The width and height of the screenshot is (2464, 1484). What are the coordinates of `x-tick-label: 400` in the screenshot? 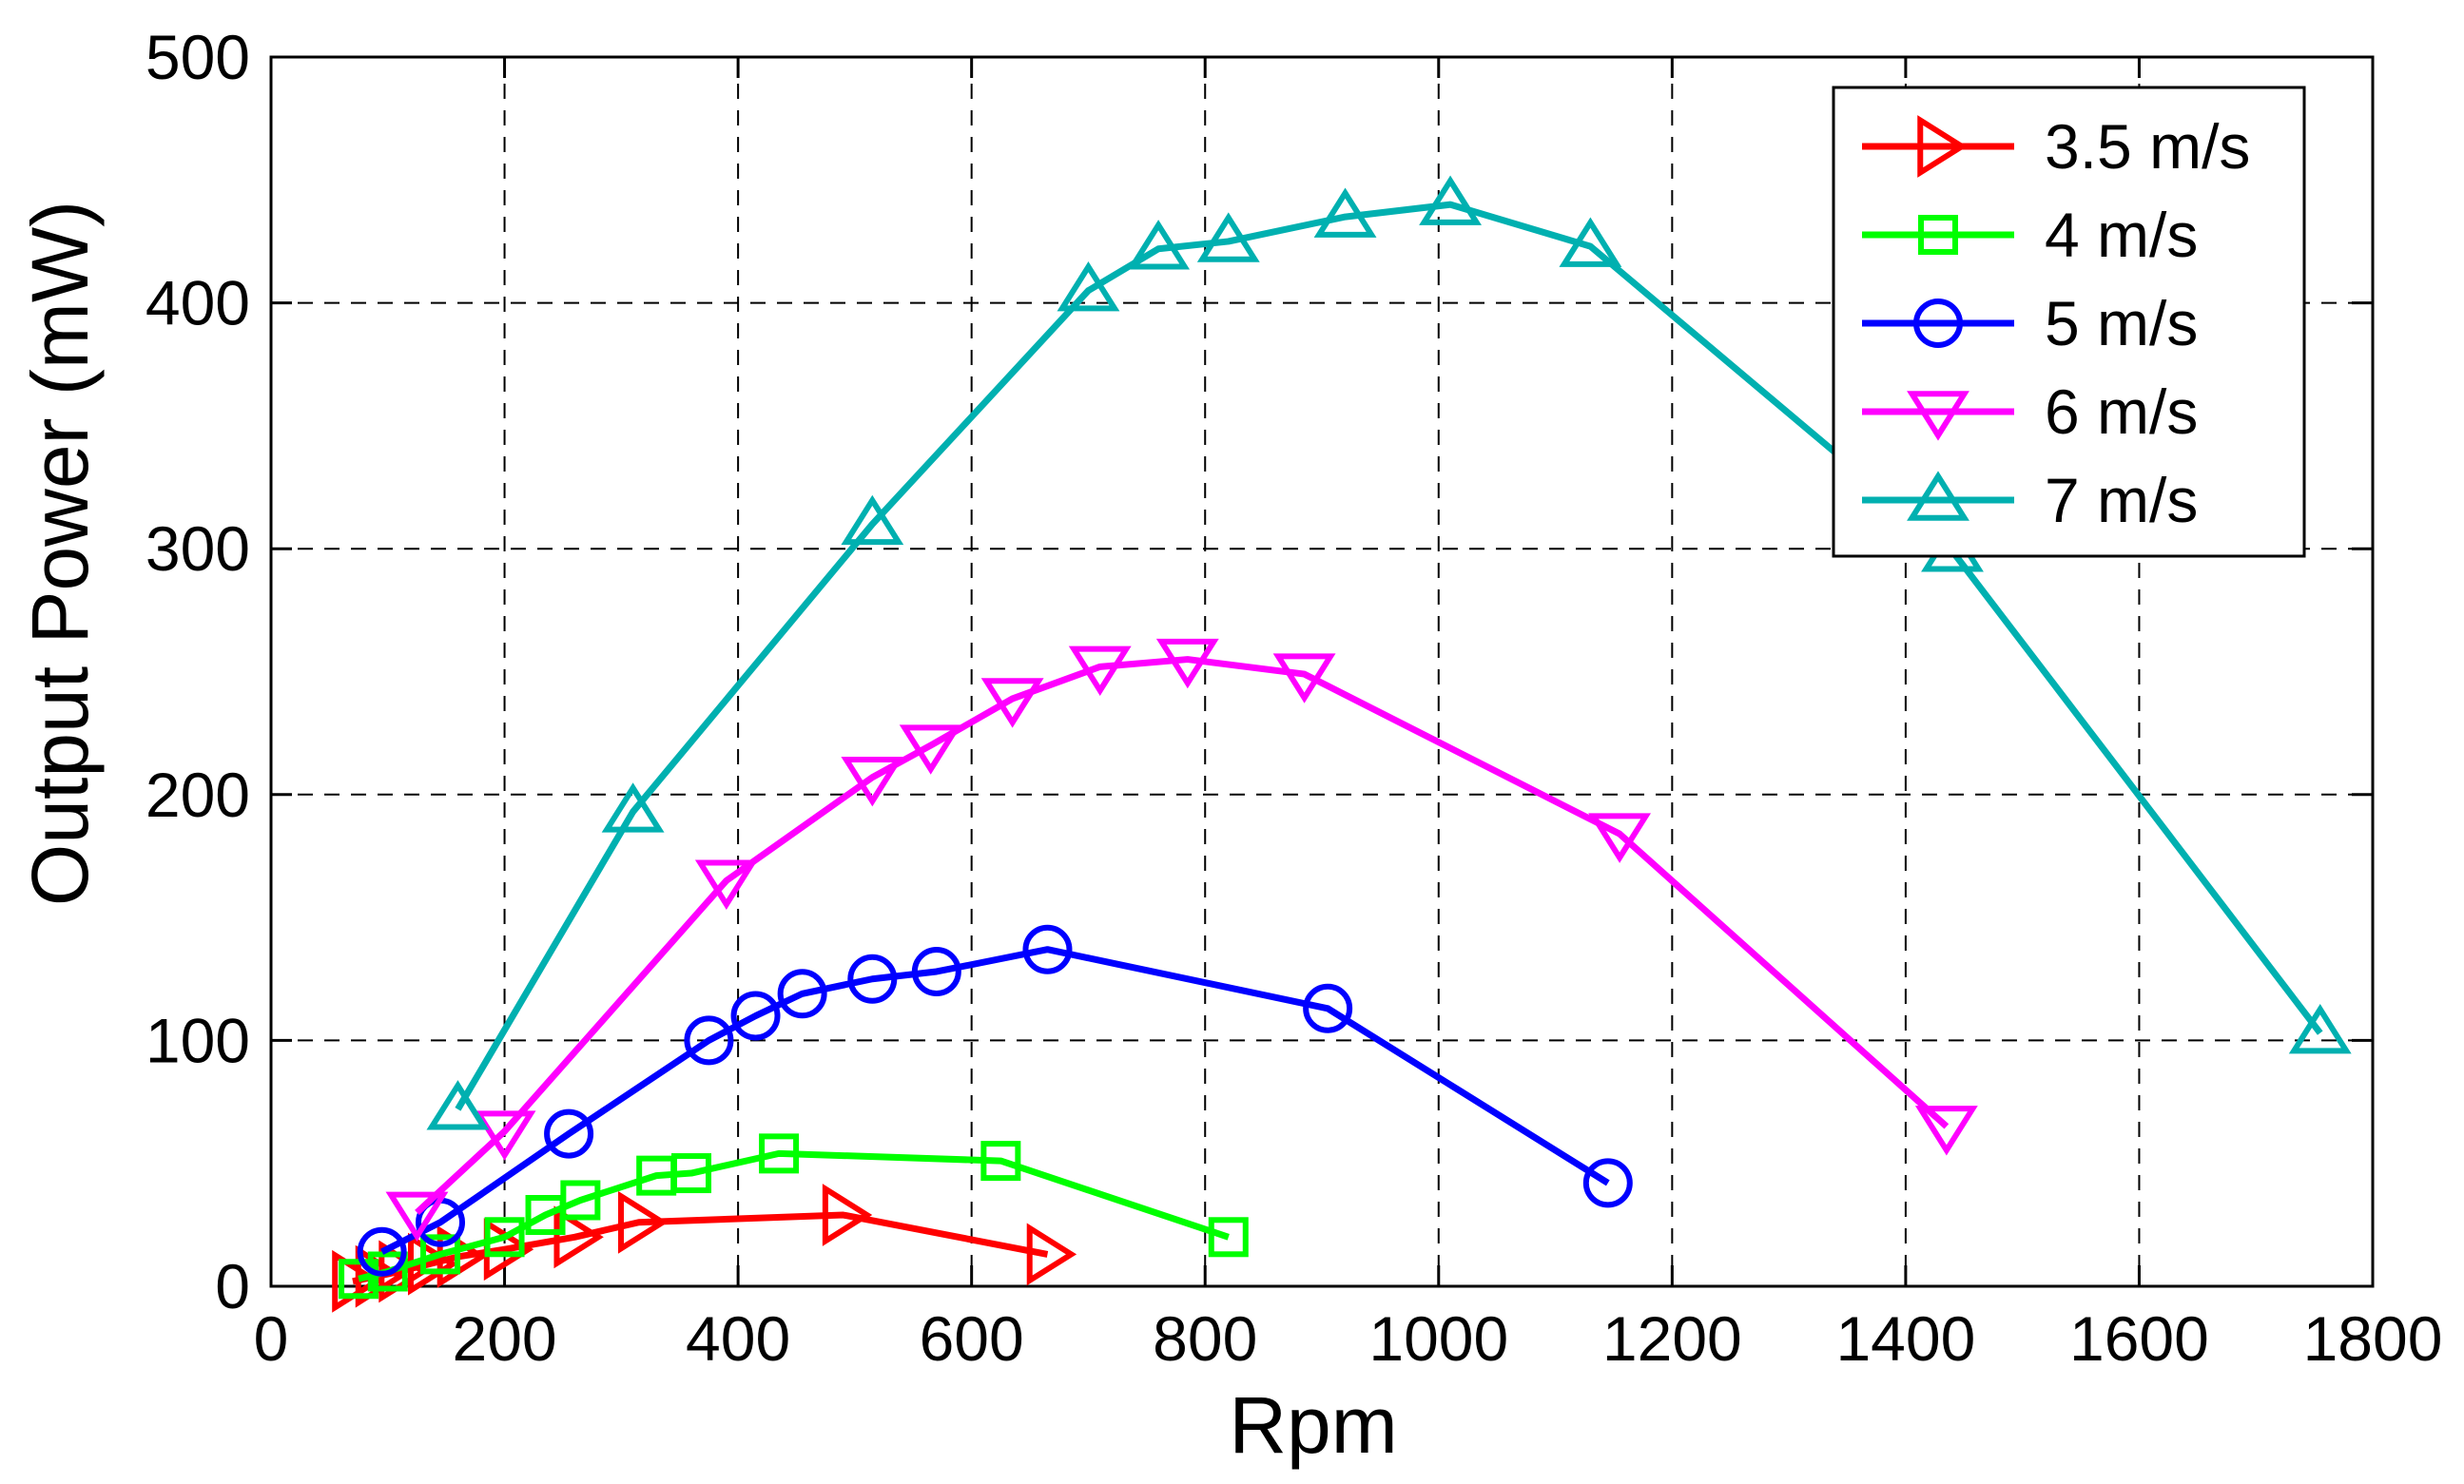 It's located at (738, 1338).